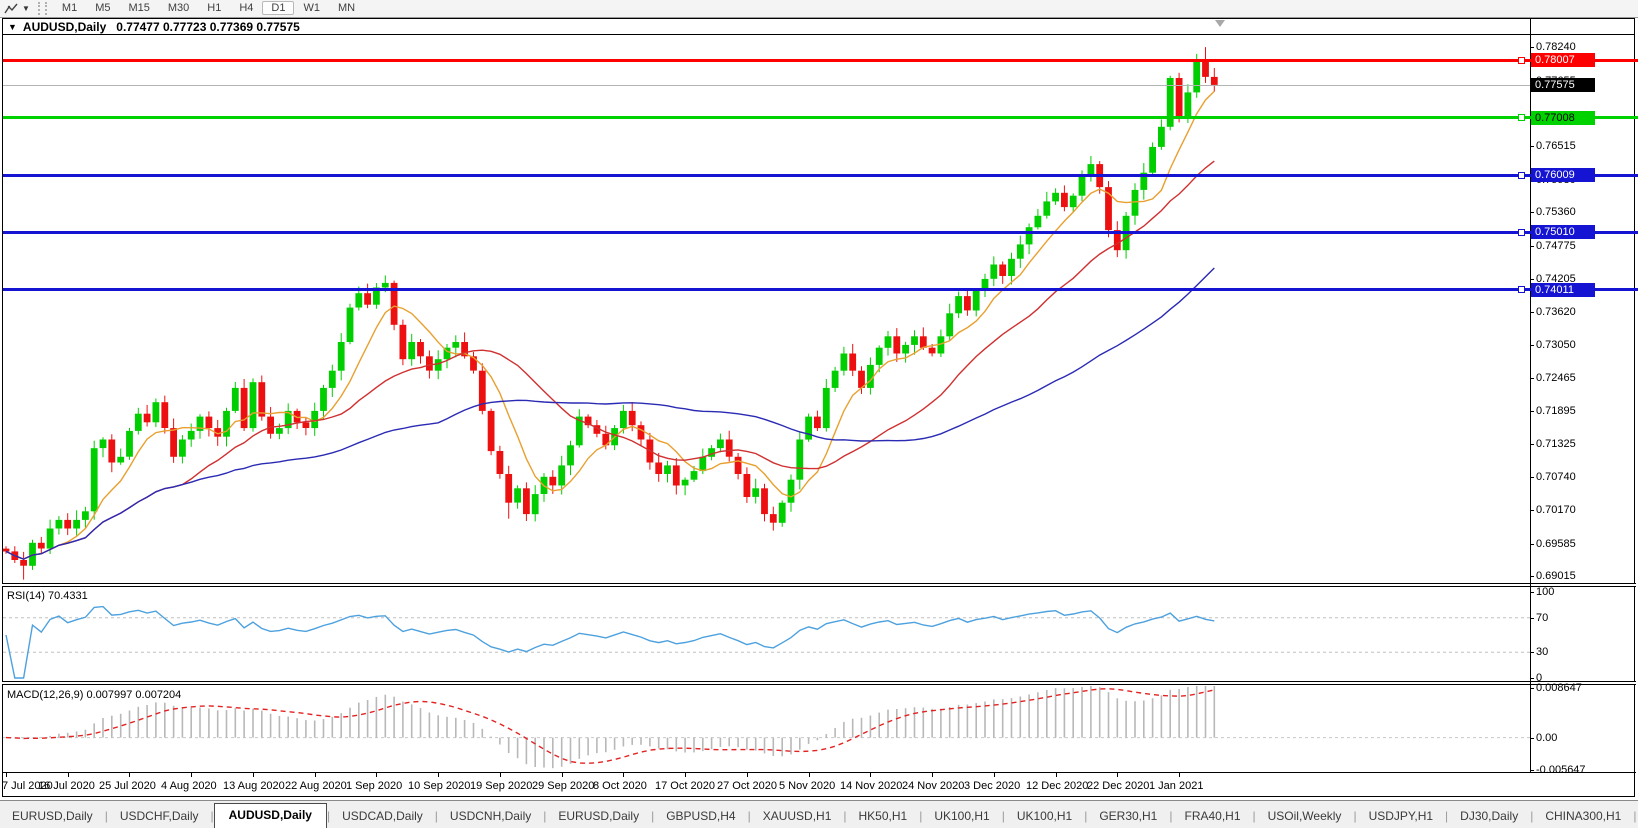 This screenshot has height=828, width=1638. Describe the element at coordinates (1128, 816) in the screenshot. I see `chart-tab-ger30-h1: GER30,H1` at that location.